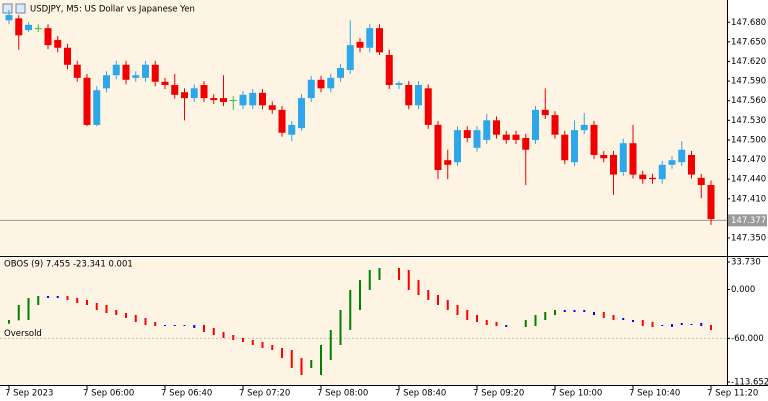  Describe the element at coordinates (68, 265) in the screenshot. I see `indicator-title: OBOS (9) 7.455 -23.341 0.001` at that location.